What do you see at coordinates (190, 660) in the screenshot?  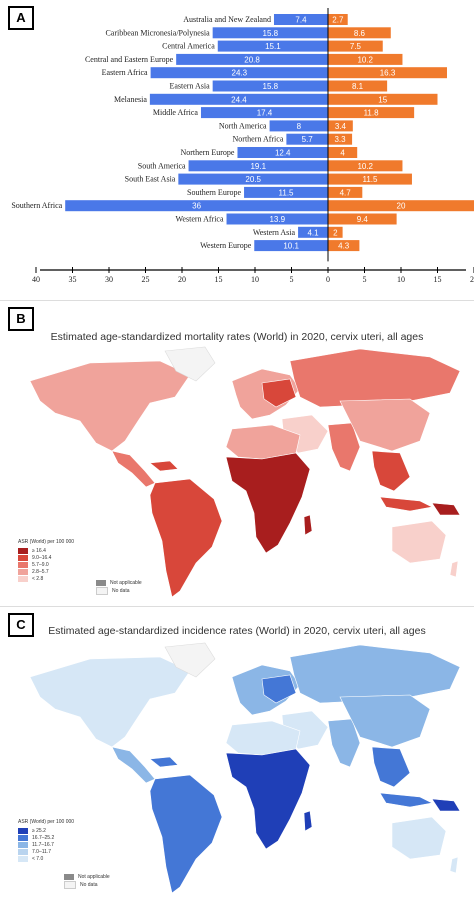 I see `map-c-greenland` at bounding box center [190, 660].